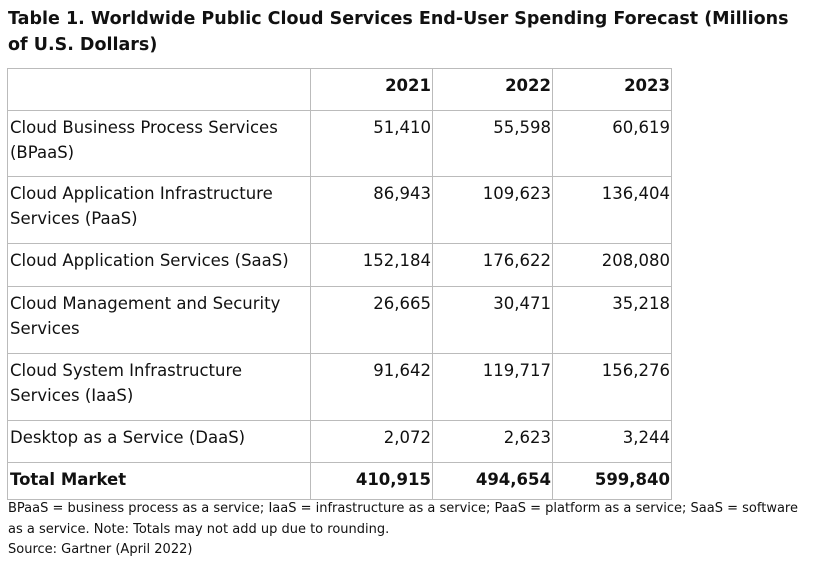  What do you see at coordinates (612, 481) in the screenshot?
I see `total-value: 599,840` at bounding box center [612, 481].